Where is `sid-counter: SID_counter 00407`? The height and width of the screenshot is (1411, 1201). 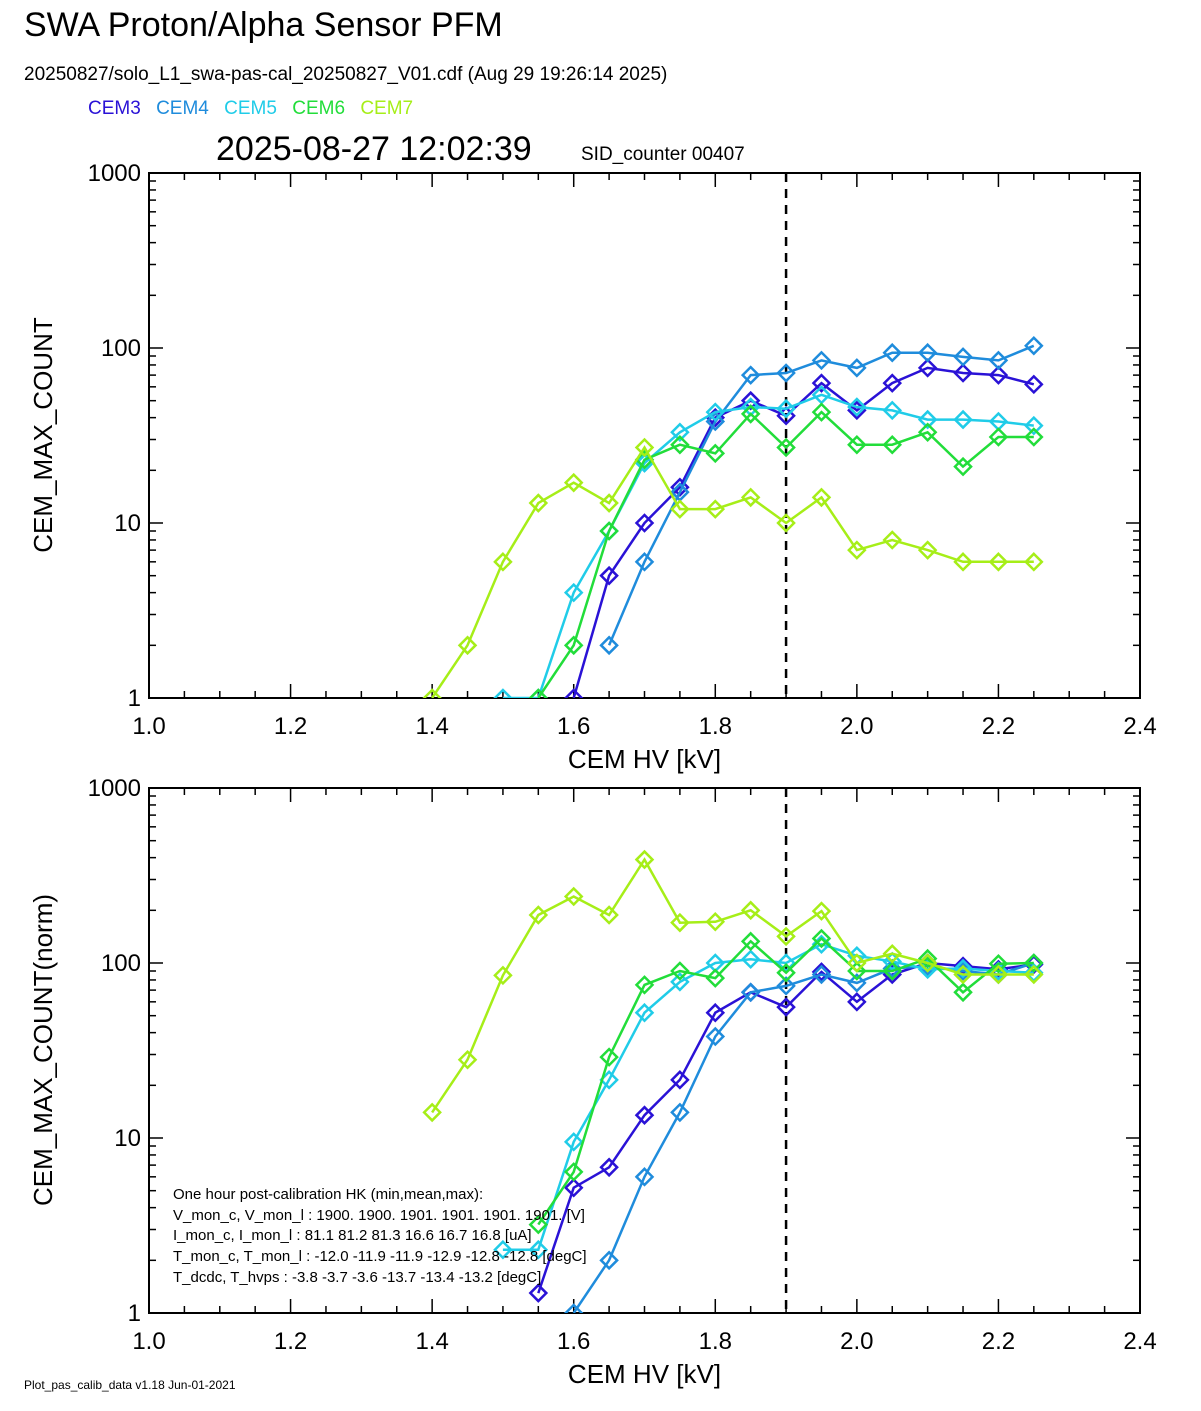 sid-counter: SID_counter 00407 is located at coordinates (663, 154).